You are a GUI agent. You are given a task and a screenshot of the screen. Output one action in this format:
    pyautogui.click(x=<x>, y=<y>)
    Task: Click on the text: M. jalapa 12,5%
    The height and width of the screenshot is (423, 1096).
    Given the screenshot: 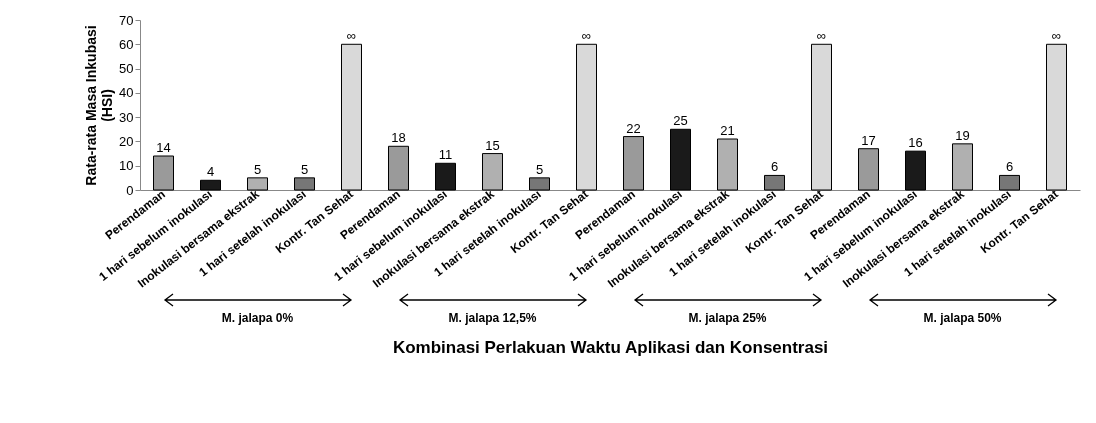 What is the action you would take?
    pyautogui.click(x=492, y=318)
    